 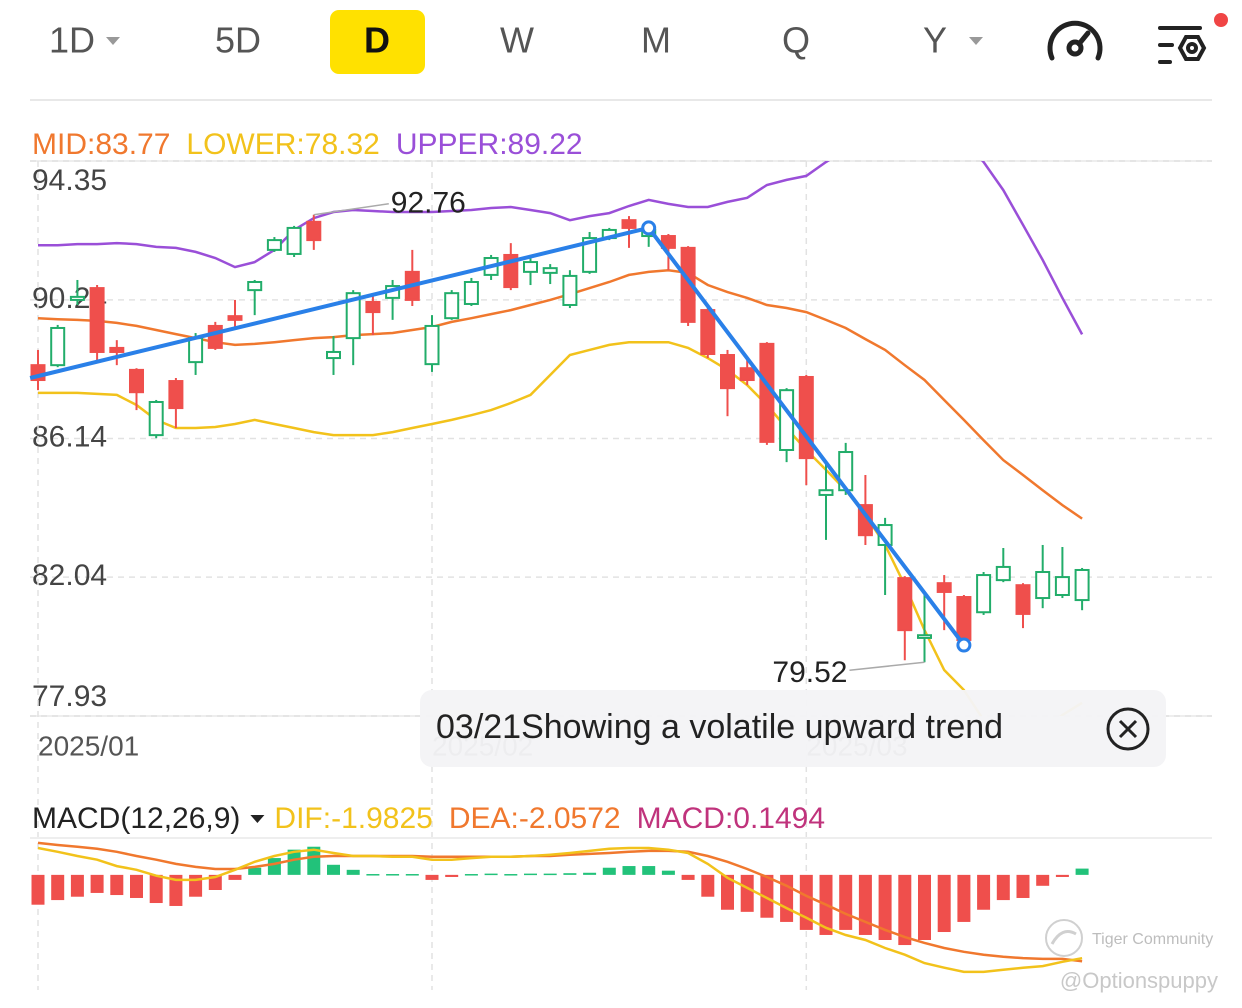 I want to click on indicator-button, so click(x=1075, y=40).